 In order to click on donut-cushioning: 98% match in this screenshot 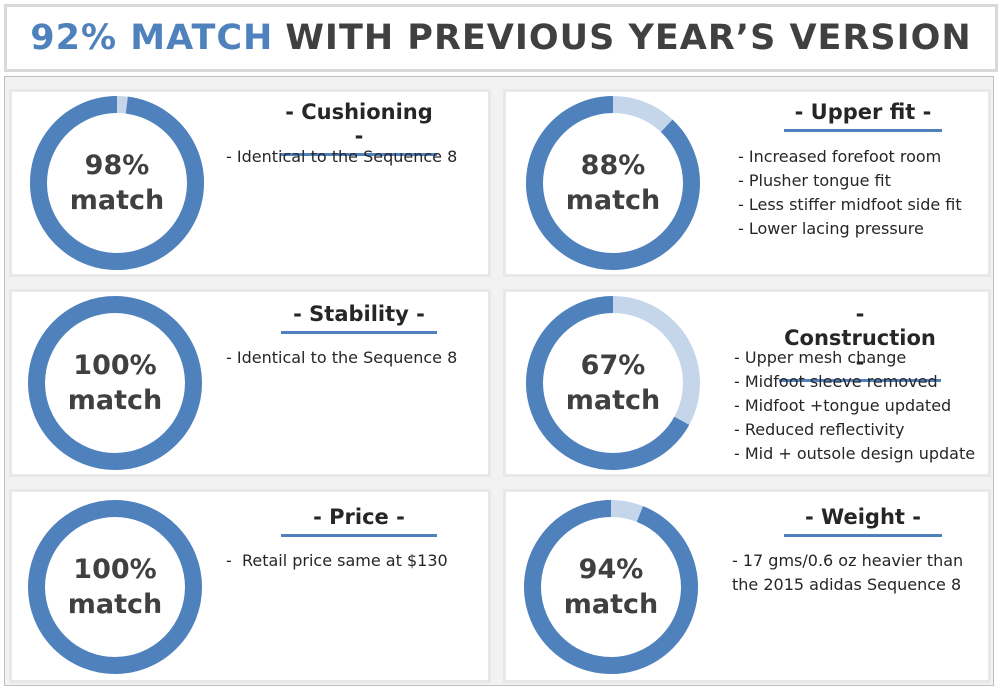, I will do `click(117, 183)`.